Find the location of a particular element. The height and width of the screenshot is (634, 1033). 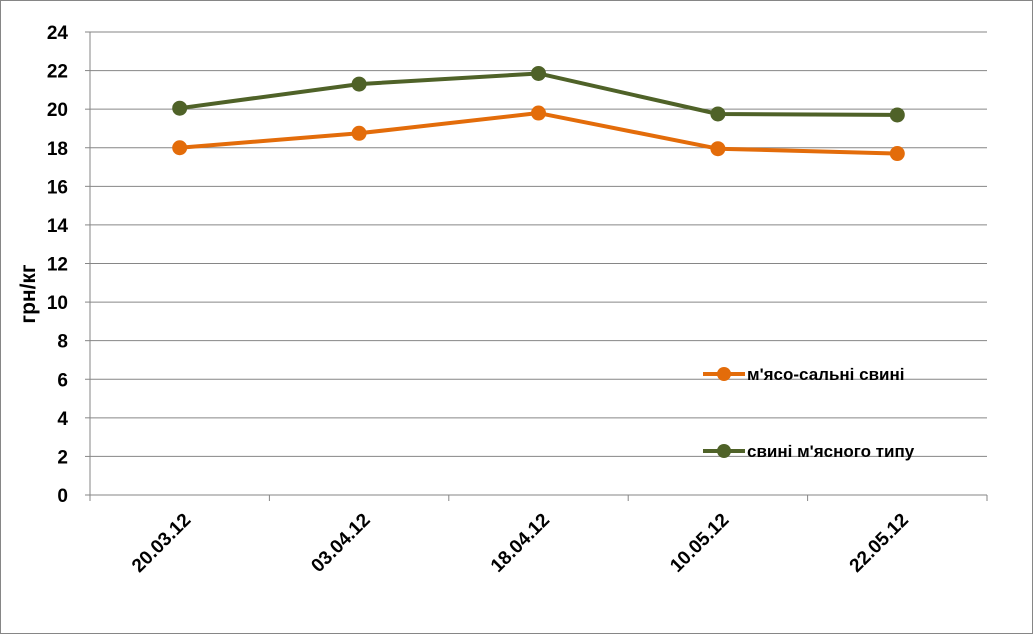

legend-label: свині м'ясного типу is located at coordinates (831, 451).